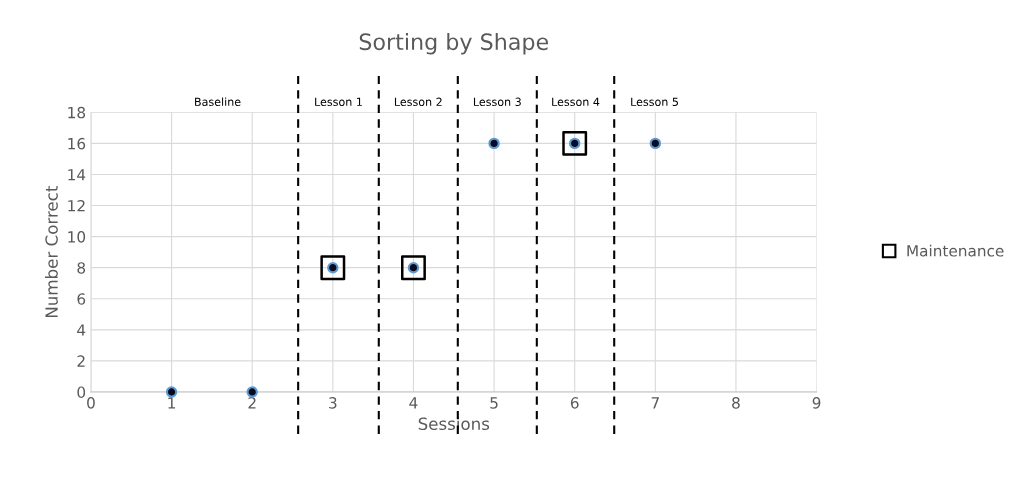  Describe the element at coordinates (454, 43) in the screenshot. I see `chart-title: Sorting by Shape` at that location.